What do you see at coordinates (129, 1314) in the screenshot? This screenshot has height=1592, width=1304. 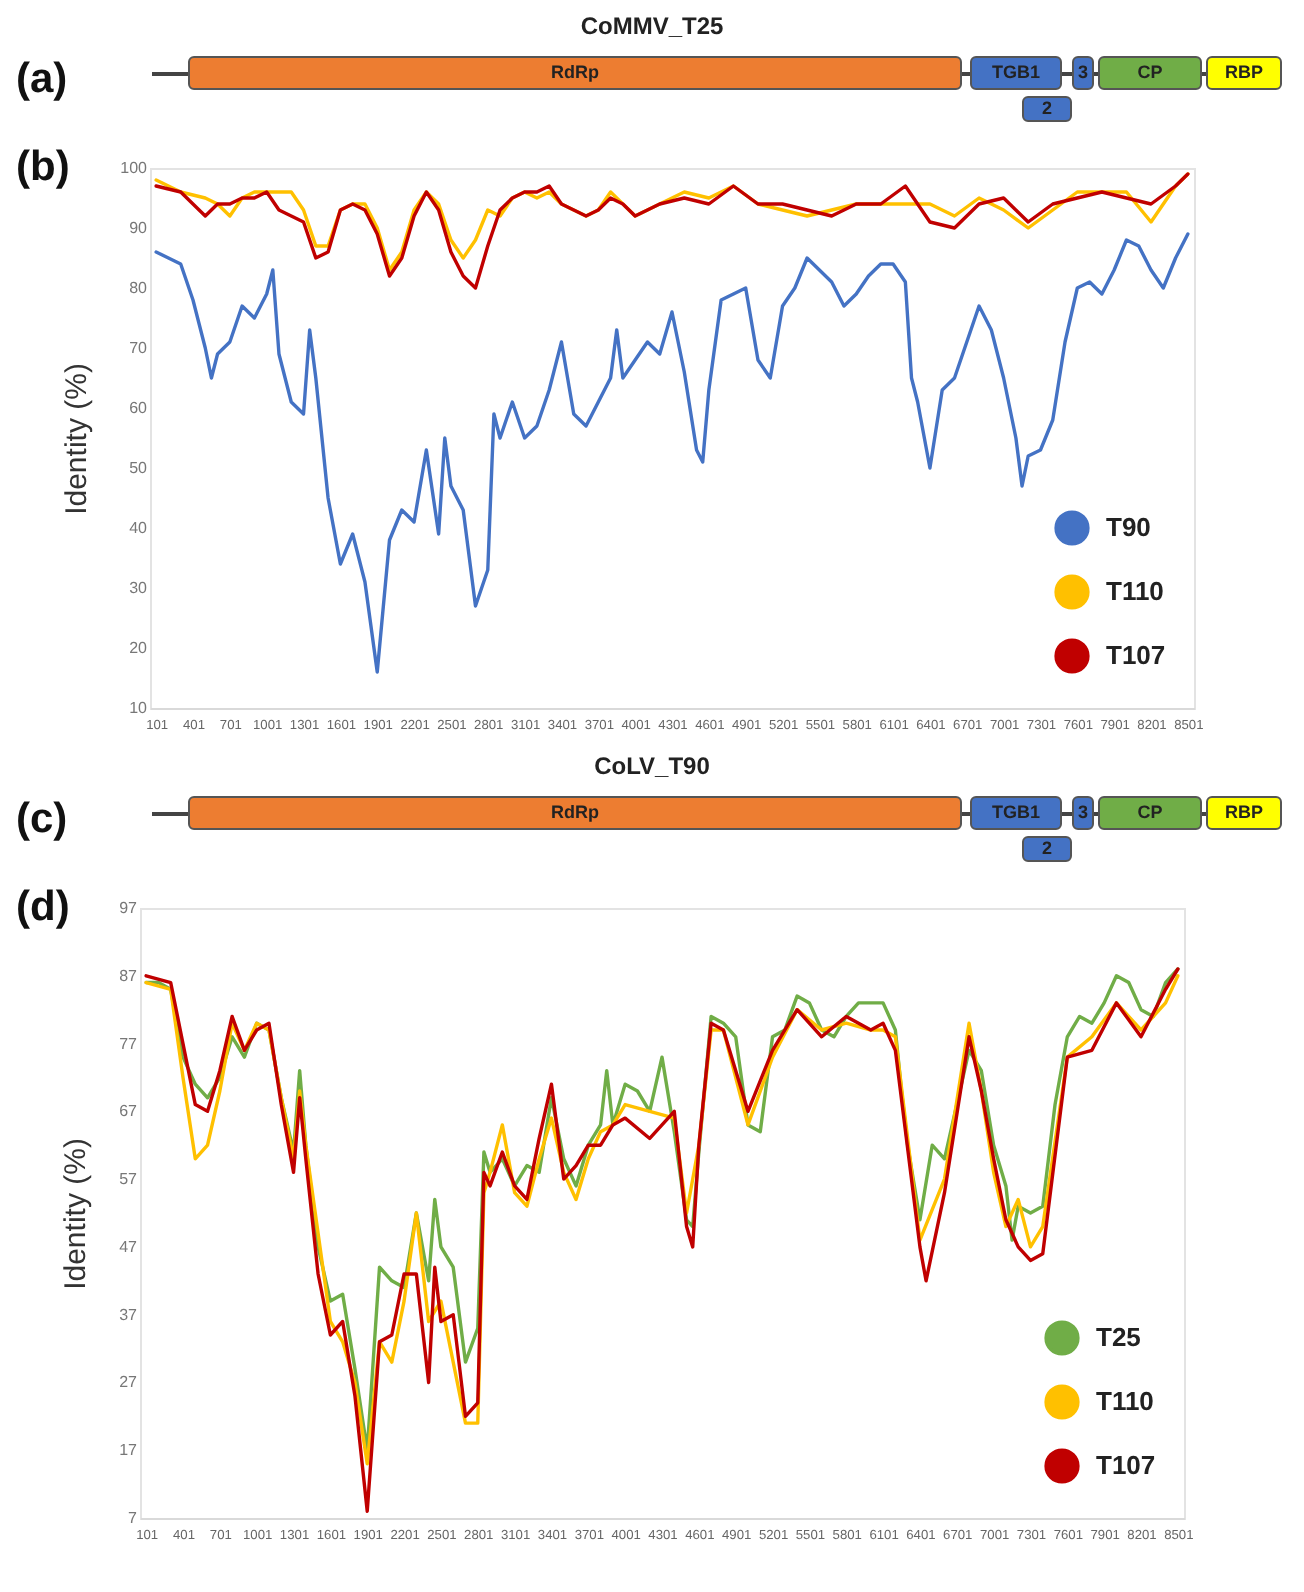 I see `y-tick-label: 37` at bounding box center [129, 1314].